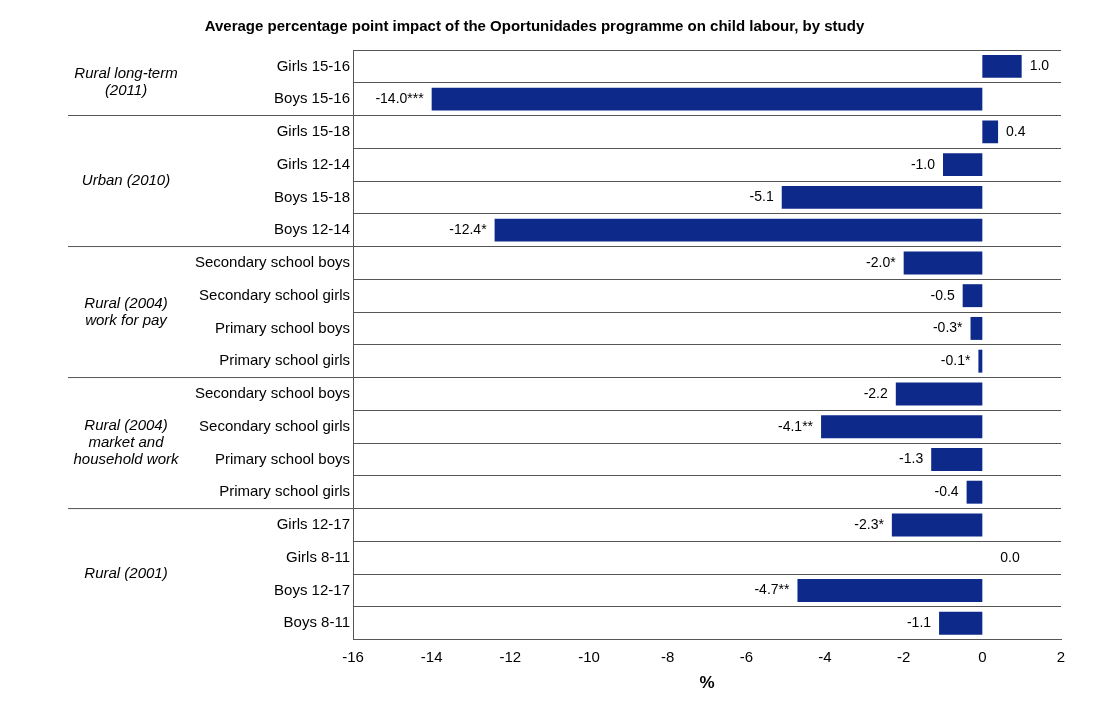  What do you see at coordinates (313, 163) in the screenshot?
I see `y-tick-label: Girls 12-14` at bounding box center [313, 163].